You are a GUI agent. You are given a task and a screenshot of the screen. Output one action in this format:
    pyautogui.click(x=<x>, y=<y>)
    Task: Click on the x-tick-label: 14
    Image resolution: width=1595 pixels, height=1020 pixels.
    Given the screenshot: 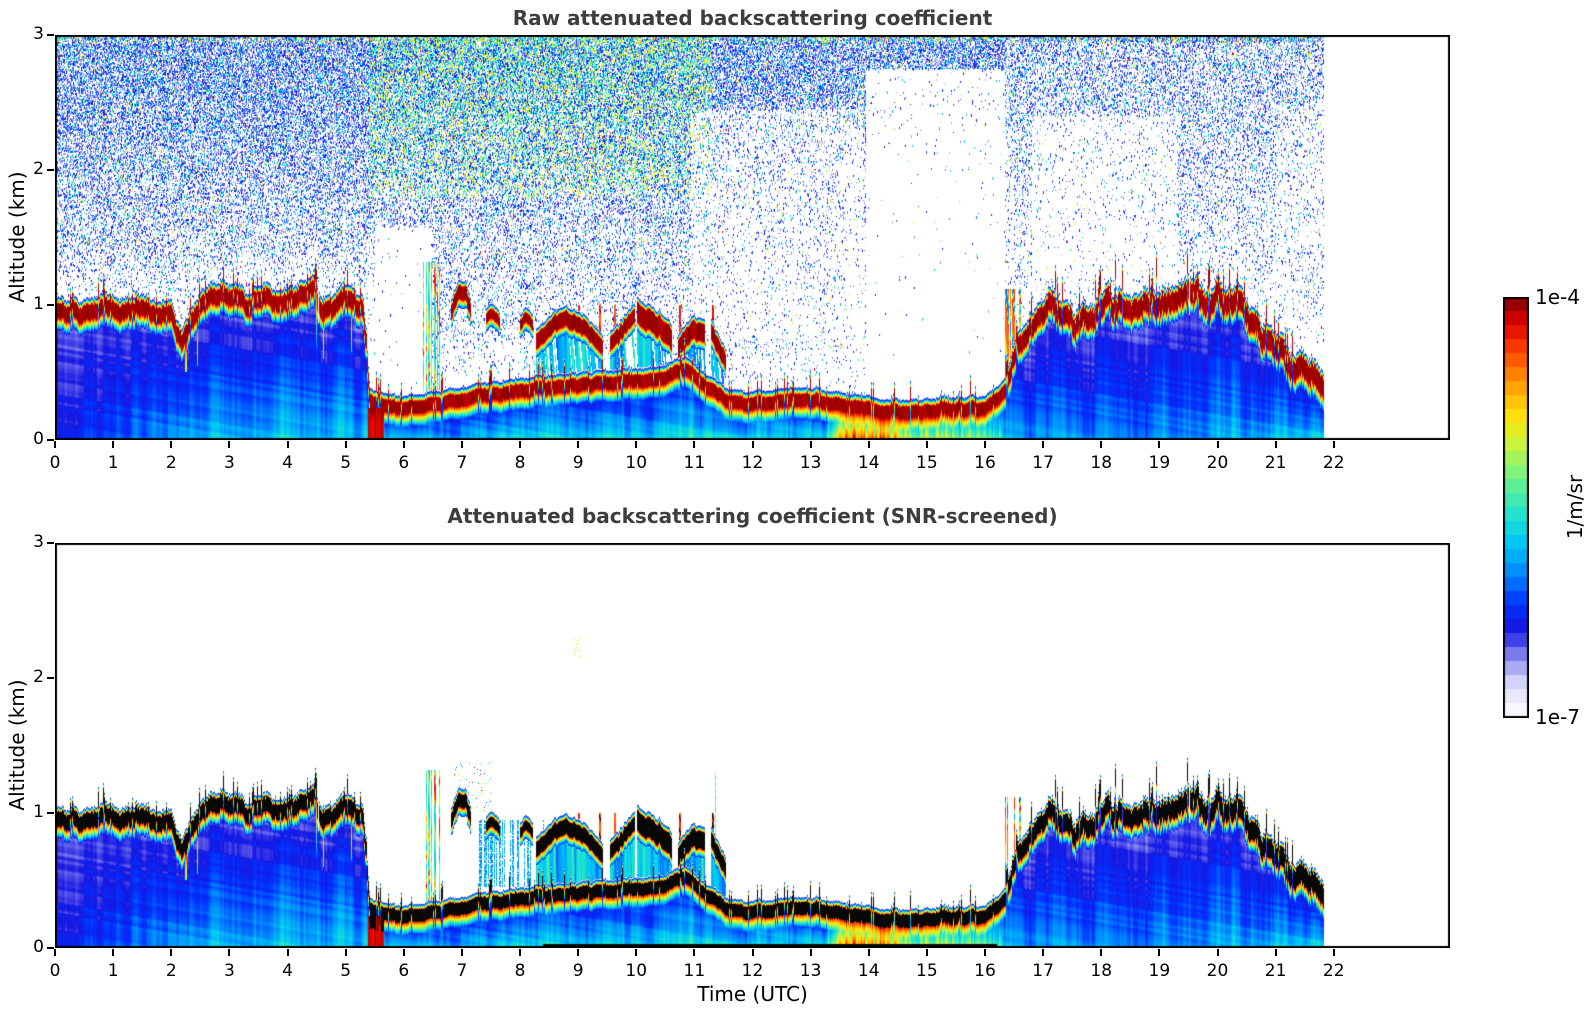 What is the action you would take?
    pyautogui.click(x=868, y=971)
    